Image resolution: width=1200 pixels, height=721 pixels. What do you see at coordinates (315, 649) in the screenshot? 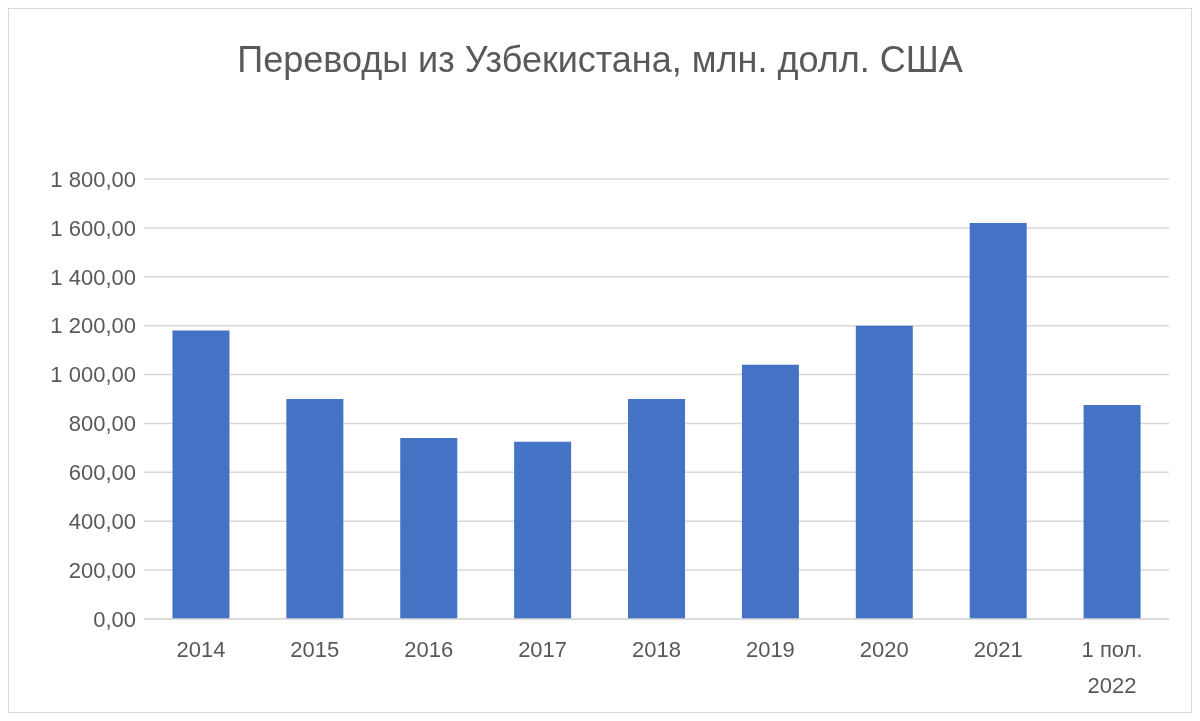
I see `x-tick-label: 2015` at bounding box center [315, 649].